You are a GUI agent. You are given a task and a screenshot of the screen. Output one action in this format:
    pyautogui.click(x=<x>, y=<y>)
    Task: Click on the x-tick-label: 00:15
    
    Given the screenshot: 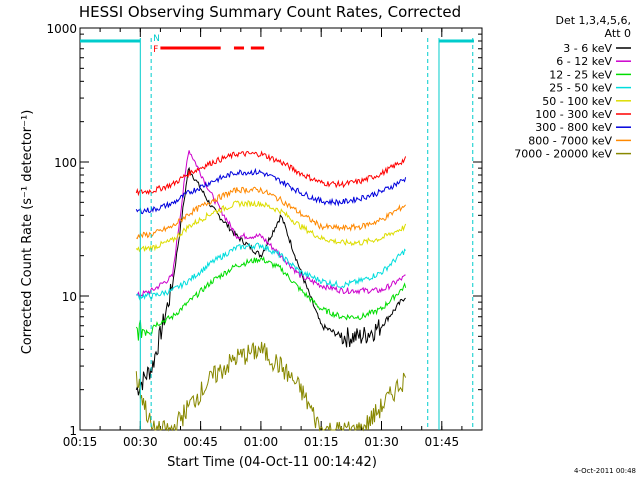 What is the action you would take?
    pyautogui.click(x=80, y=442)
    